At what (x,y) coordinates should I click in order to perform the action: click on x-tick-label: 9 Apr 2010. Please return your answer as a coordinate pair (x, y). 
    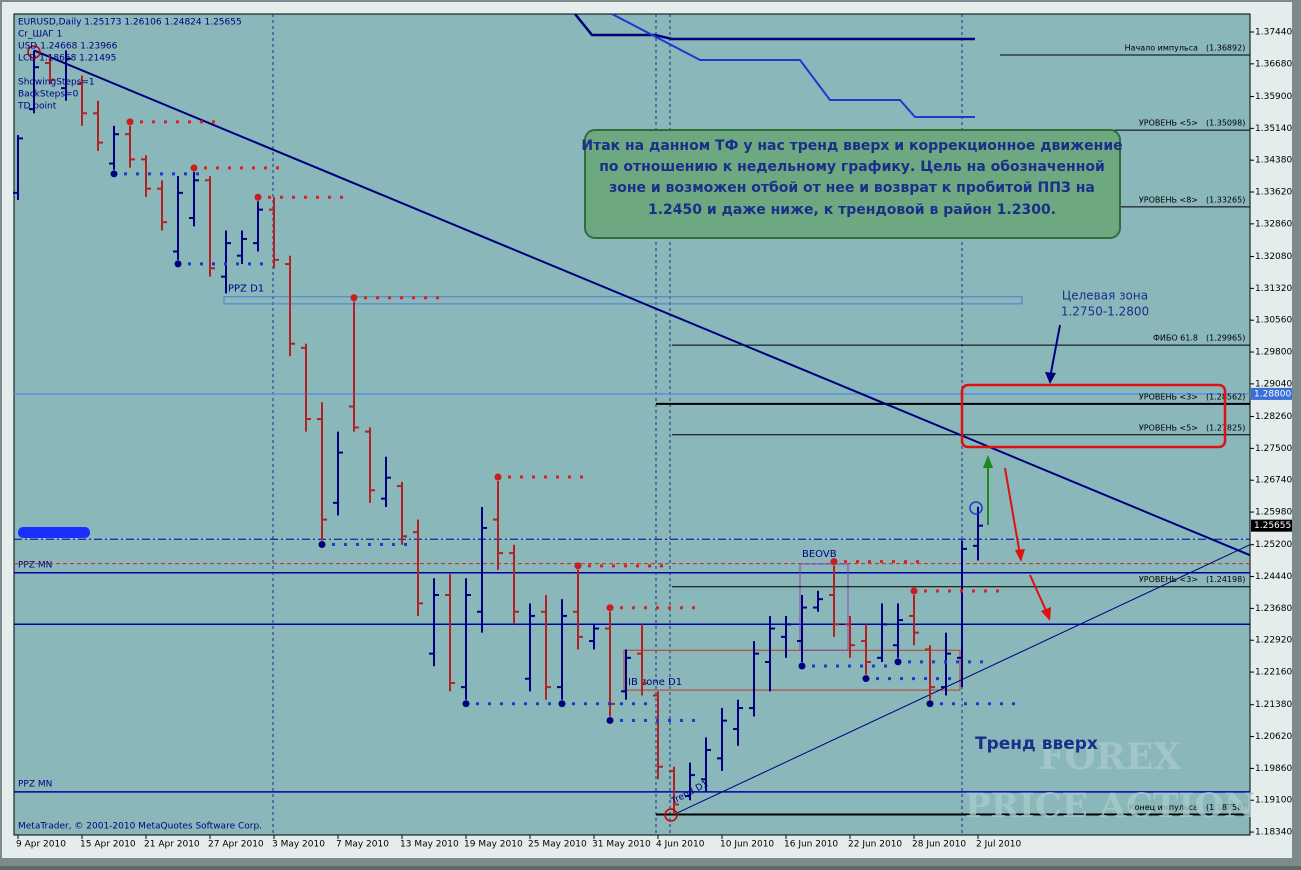
    Looking at the image, I should click on (41, 845).